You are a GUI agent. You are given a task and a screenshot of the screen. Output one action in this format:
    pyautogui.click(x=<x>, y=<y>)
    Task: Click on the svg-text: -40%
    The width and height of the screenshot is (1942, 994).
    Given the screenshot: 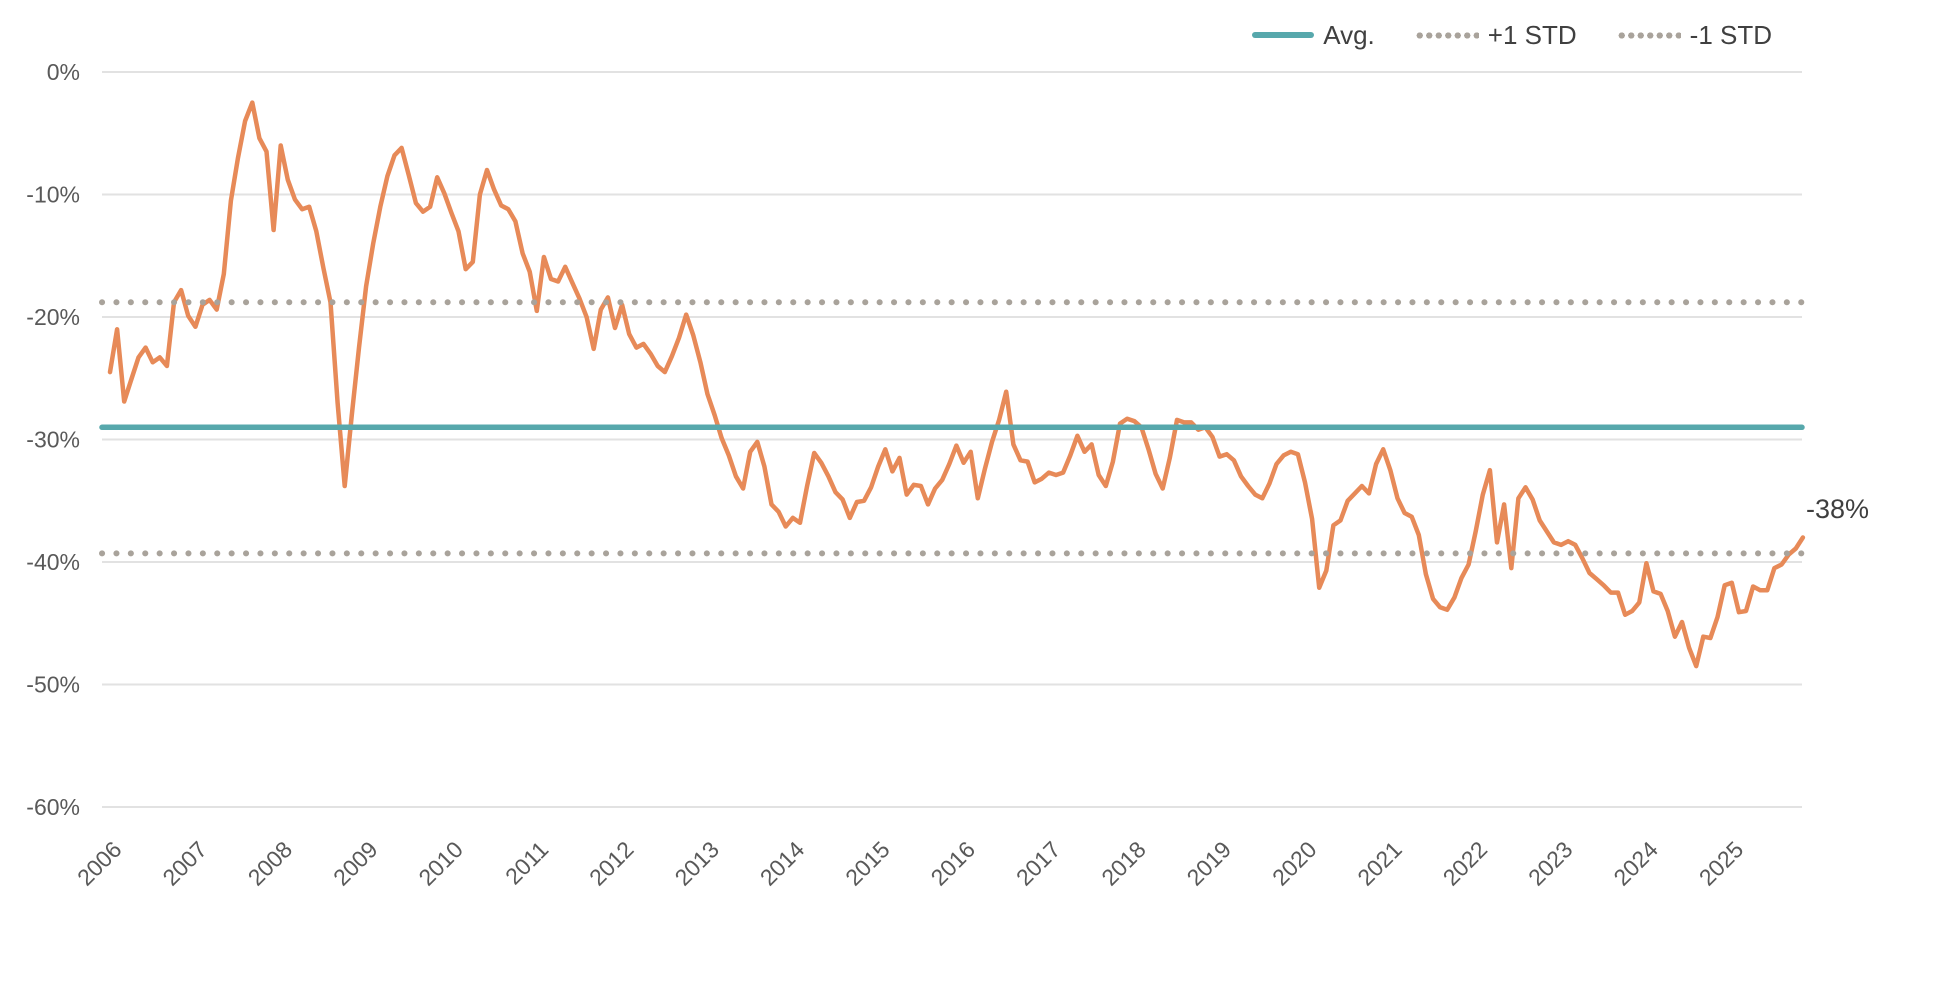 What is the action you would take?
    pyautogui.click(x=53, y=562)
    